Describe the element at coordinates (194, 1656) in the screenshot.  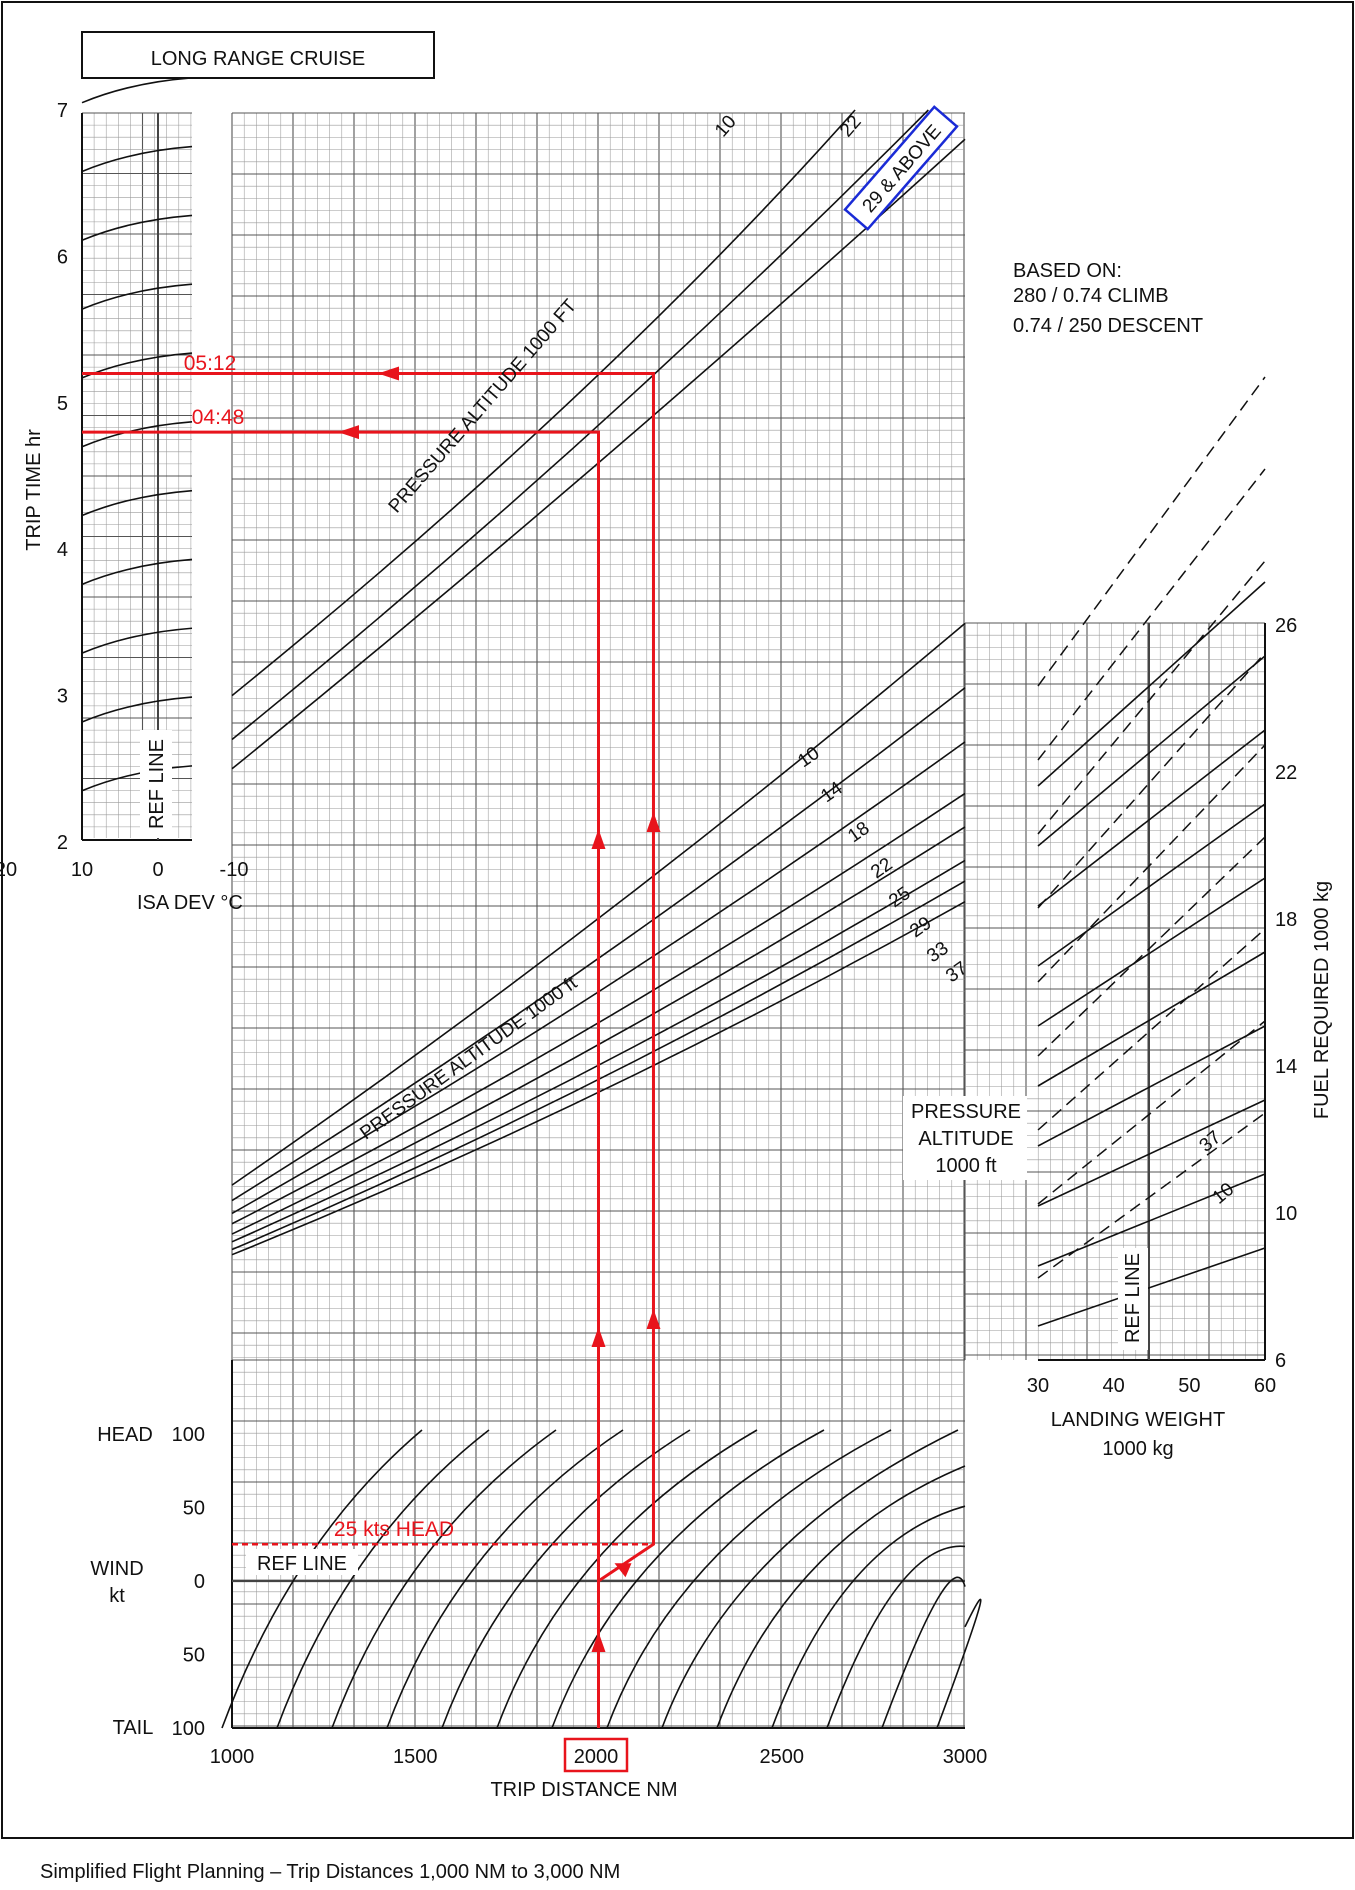
I see `wind-tick: 50` at that location.